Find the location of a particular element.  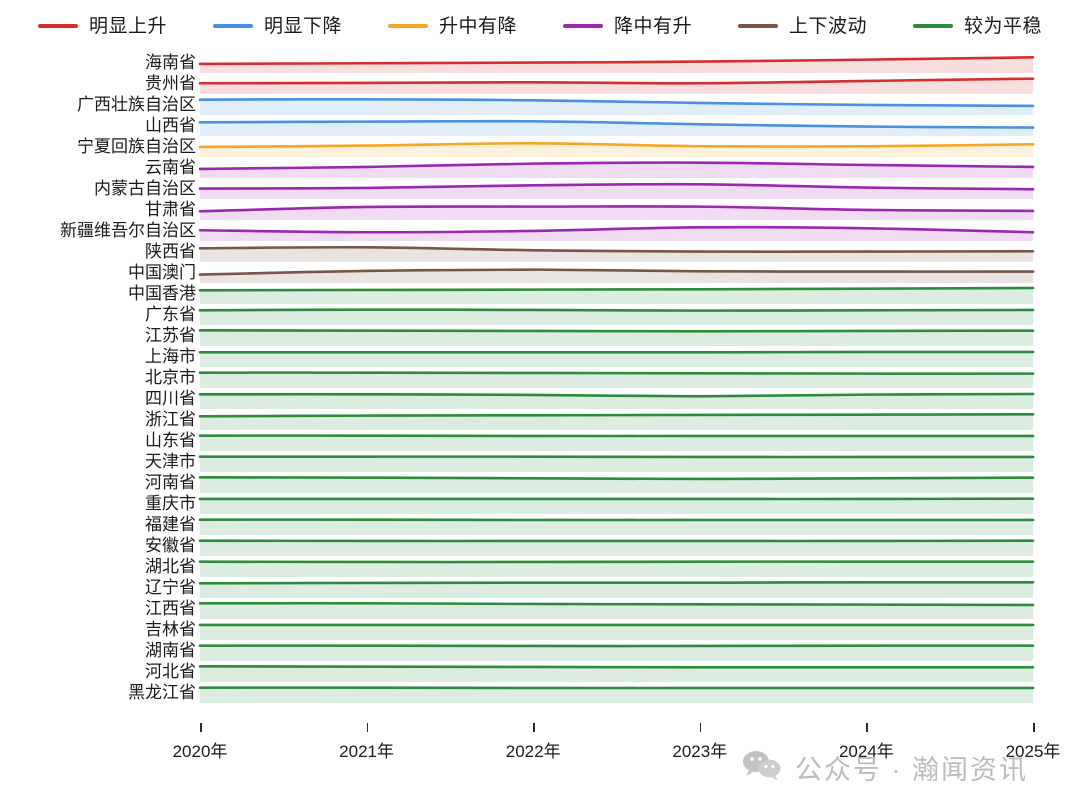

series-row: 陕西省 is located at coordinates (540, 251).